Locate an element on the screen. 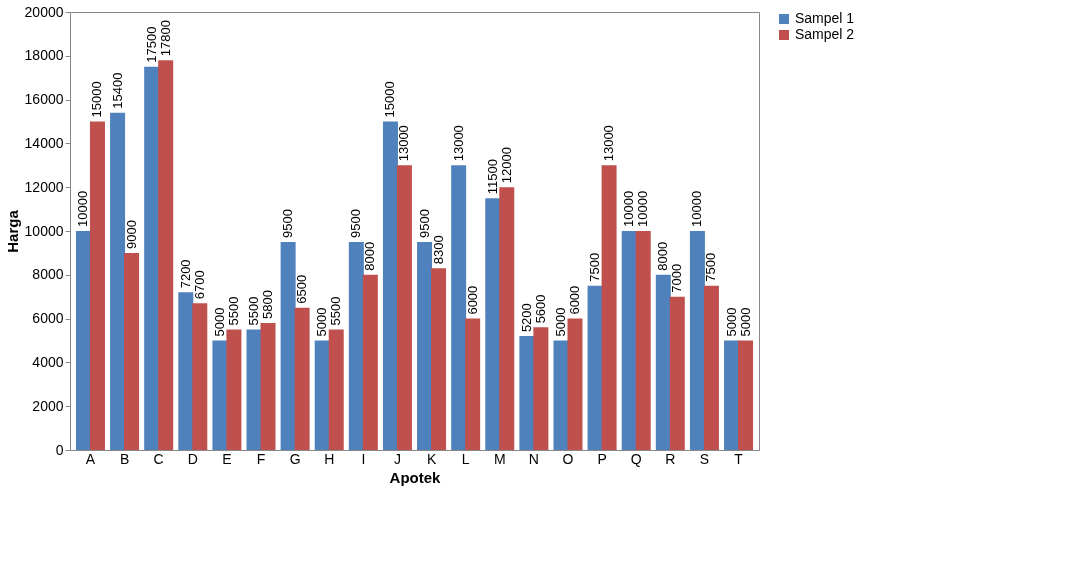 The width and height of the screenshot is (1072, 587). x-tick-label: S is located at coordinates (704, 458).